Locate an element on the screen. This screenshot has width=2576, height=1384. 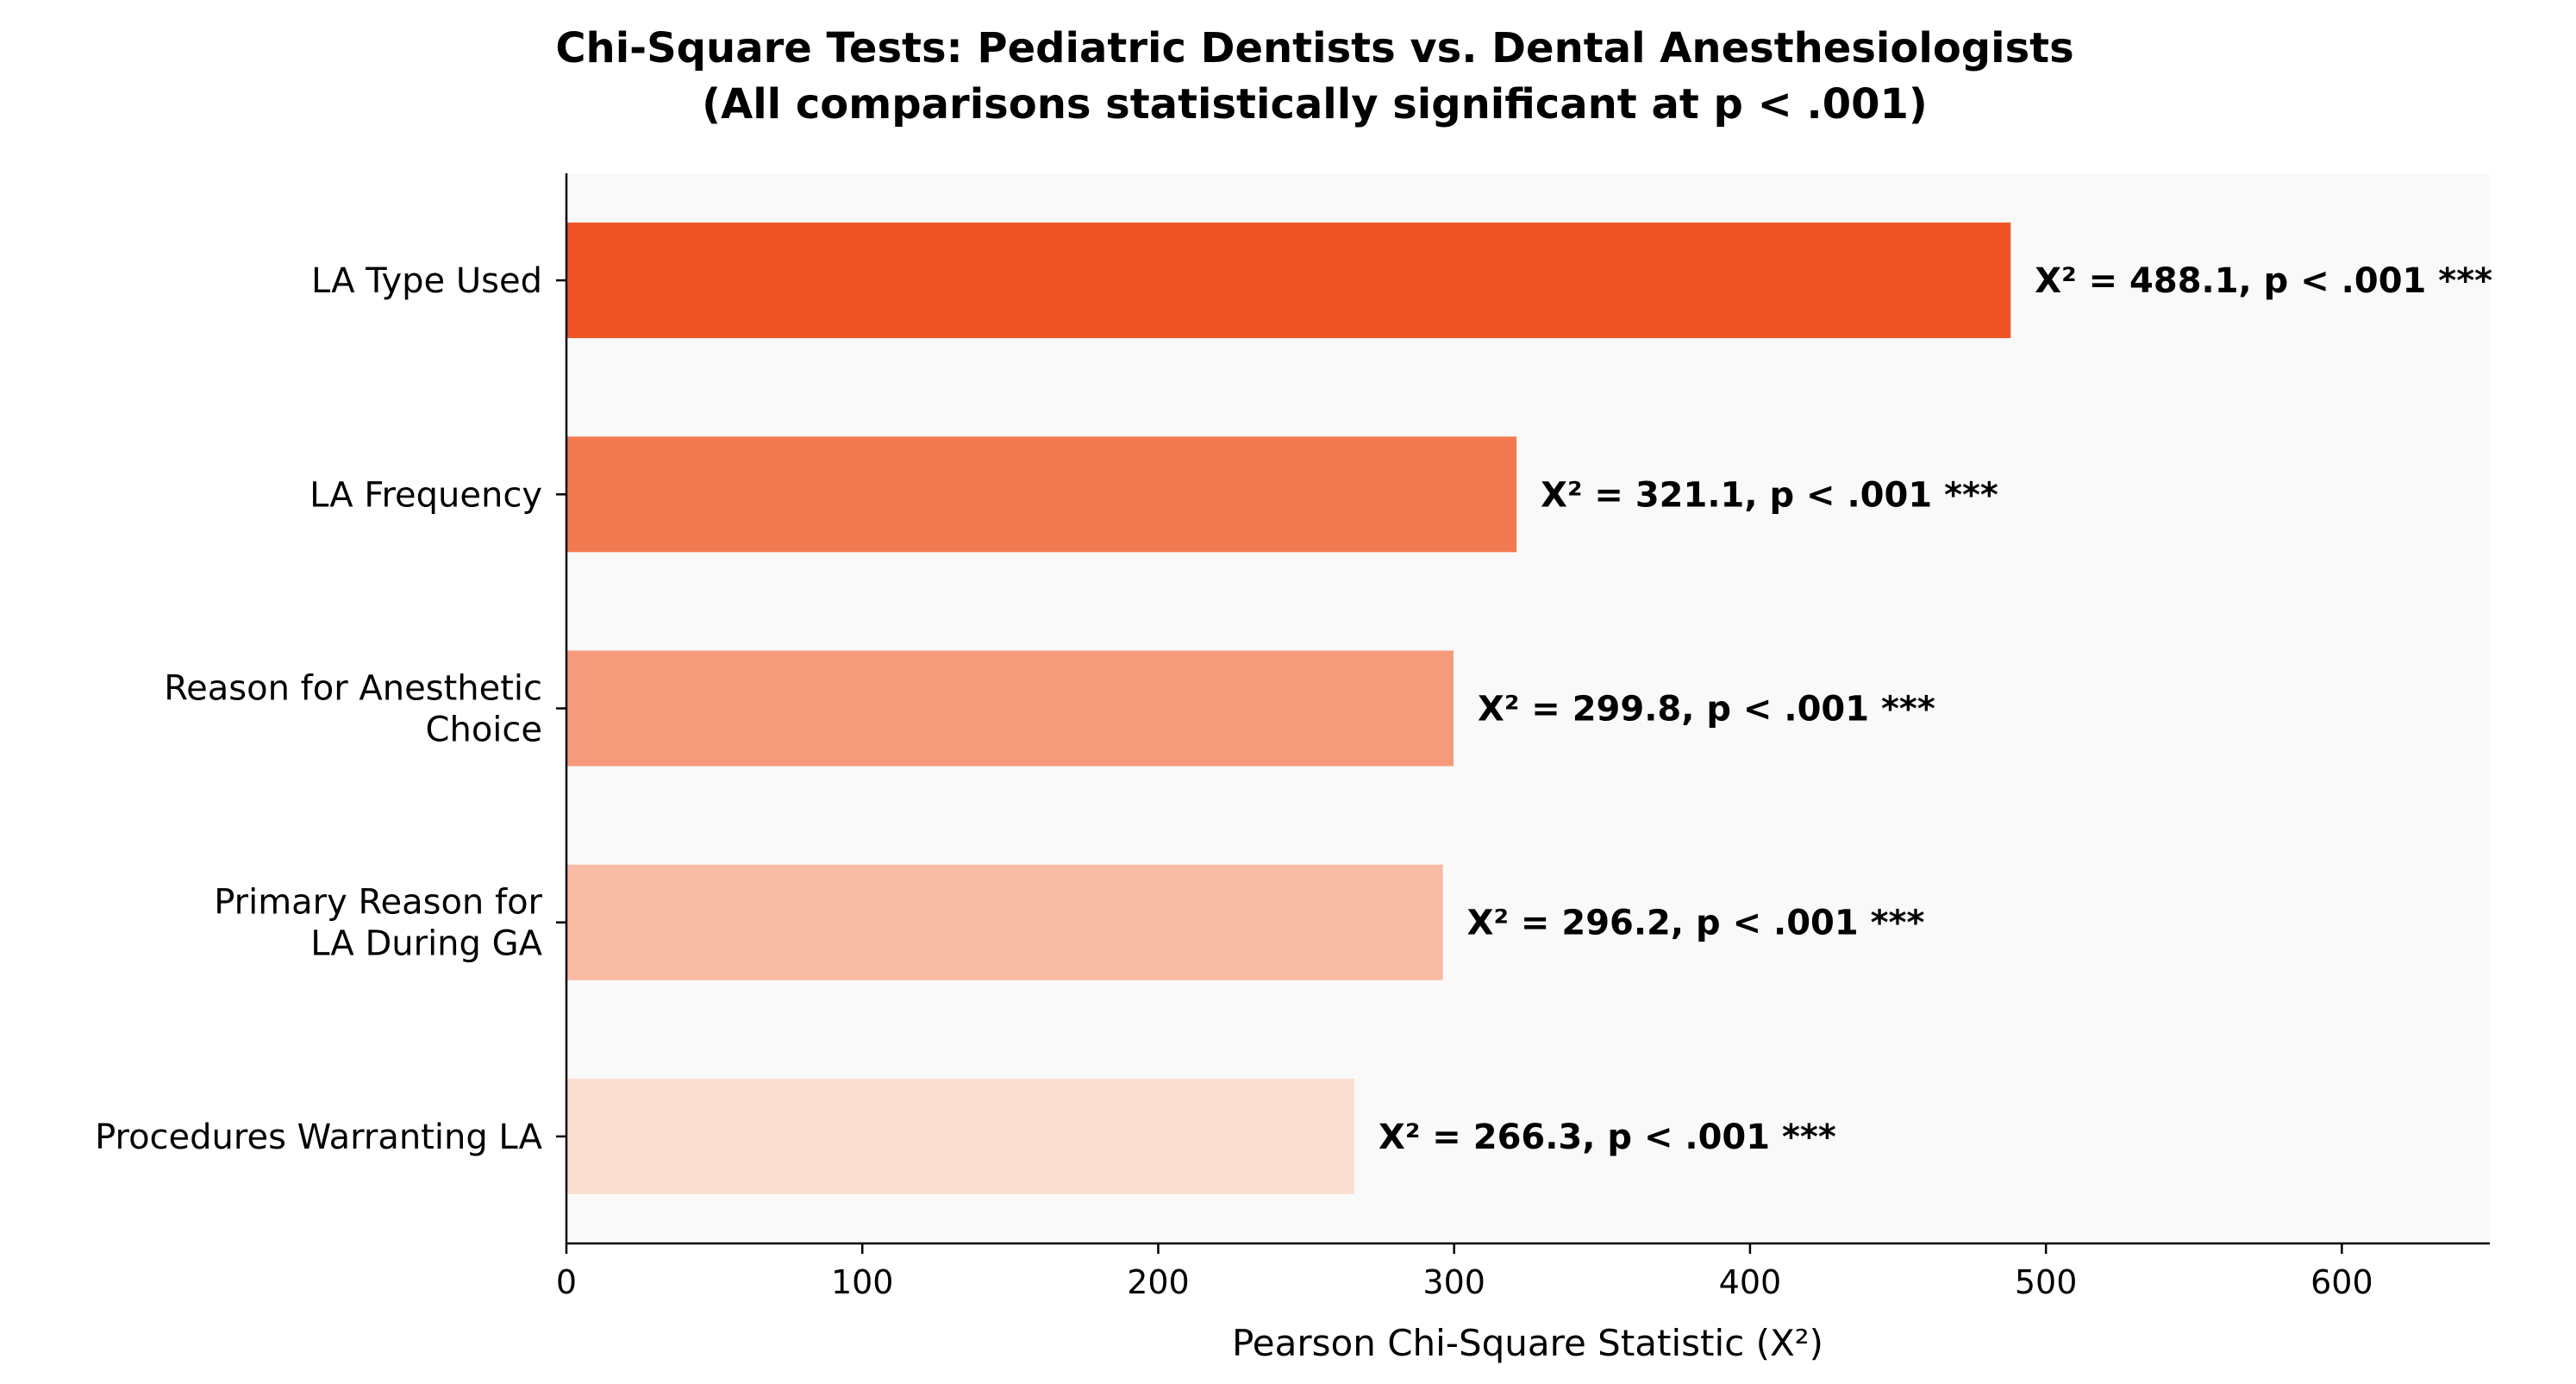
category-label: Procedures Warranting LA is located at coordinates (319, 1138).